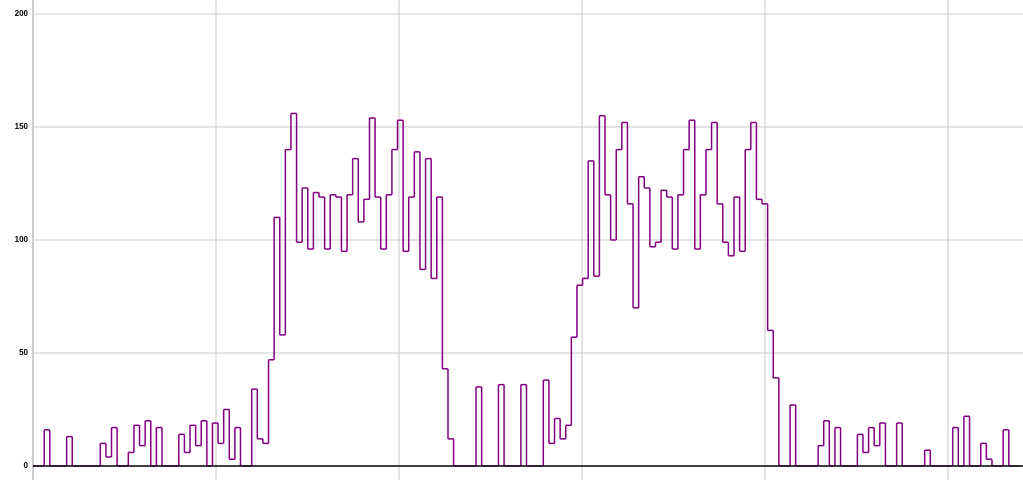 The image size is (1023, 481). I want to click on y-tick-label: 200, so click(22, 13).